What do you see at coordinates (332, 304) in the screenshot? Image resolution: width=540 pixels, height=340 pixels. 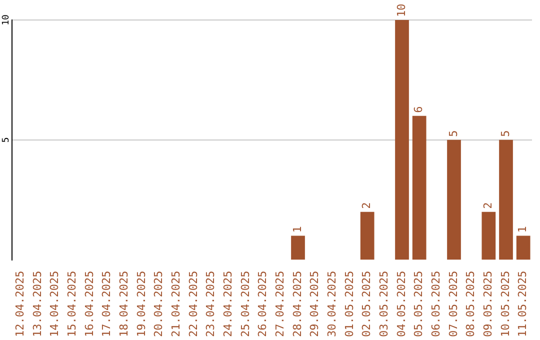 I see `x-tick-label: 30.04.2025` at bounding box center [332, 304].